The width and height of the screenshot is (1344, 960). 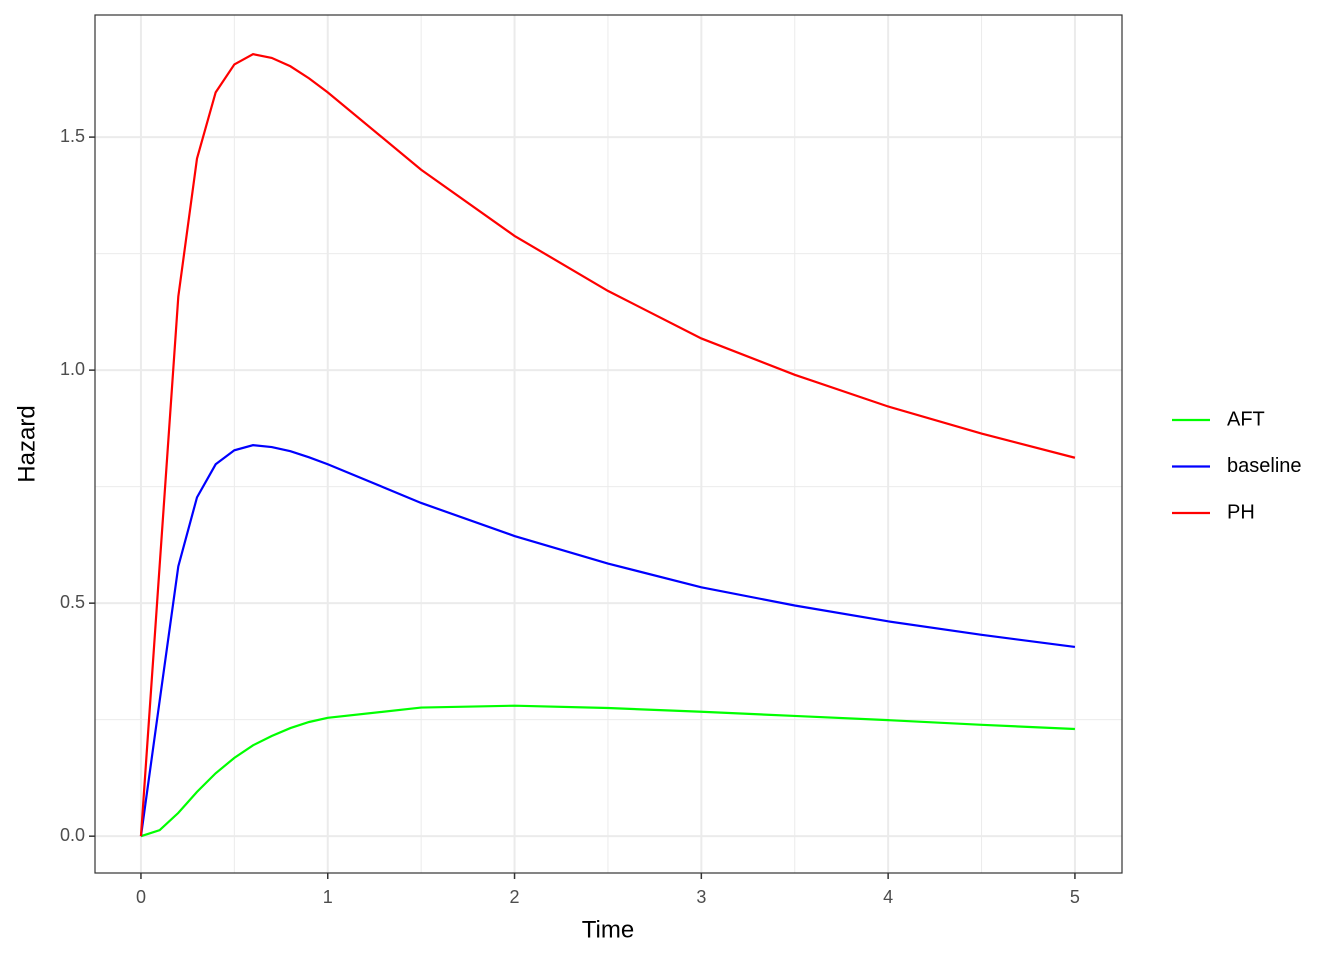 I want to click on y-tick-label: 1.0, so click(x=72, y=369).